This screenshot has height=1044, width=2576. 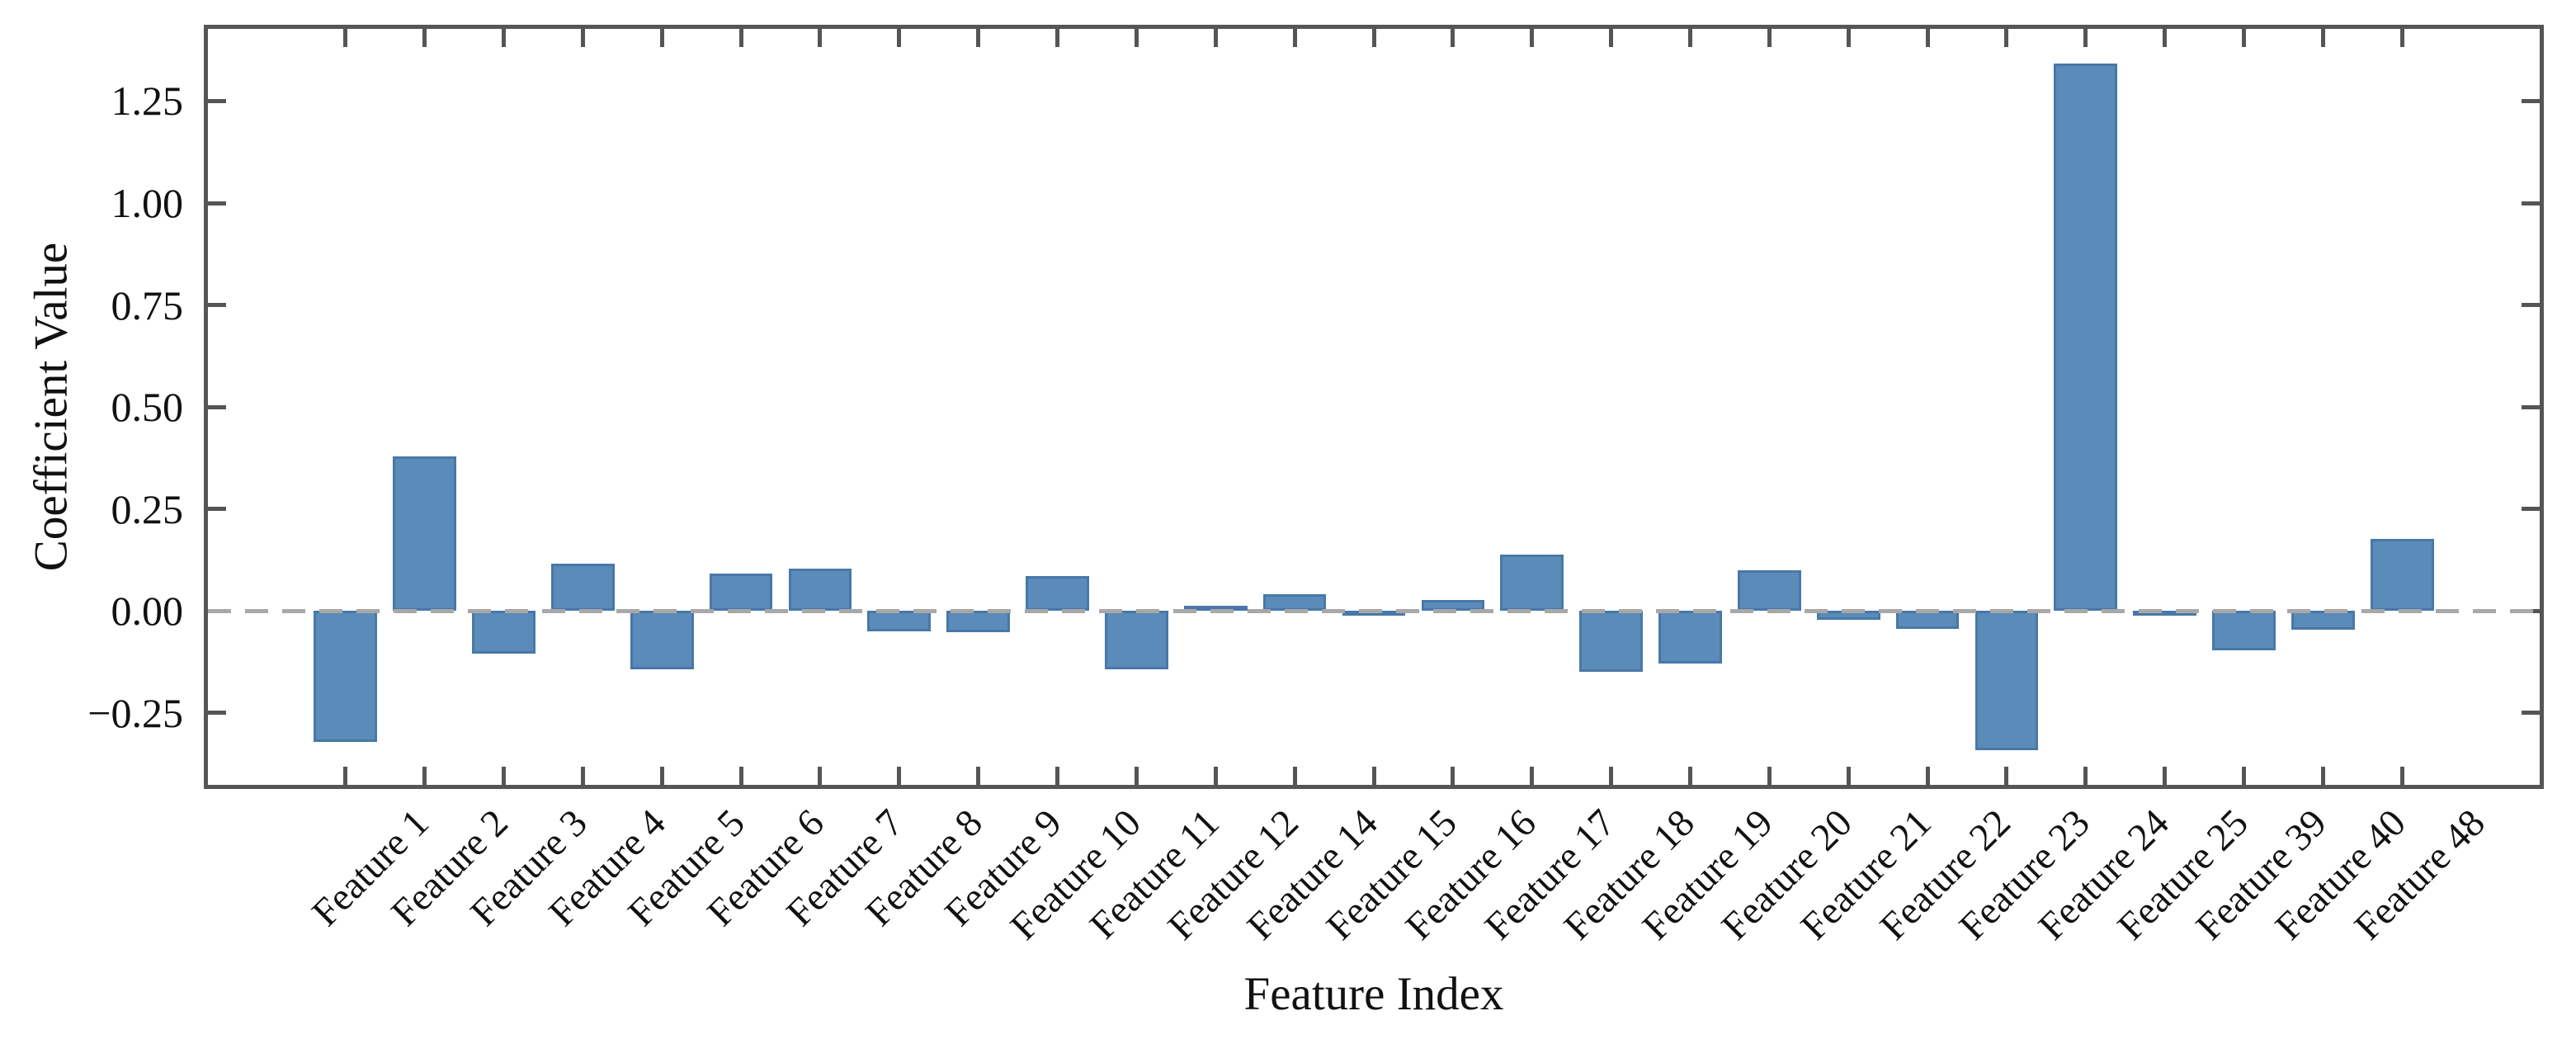 What do you see at coordinates (147, 508) in the screenshot?
I see `y-tick-label: 0.25` at bounding box center [147, 508].